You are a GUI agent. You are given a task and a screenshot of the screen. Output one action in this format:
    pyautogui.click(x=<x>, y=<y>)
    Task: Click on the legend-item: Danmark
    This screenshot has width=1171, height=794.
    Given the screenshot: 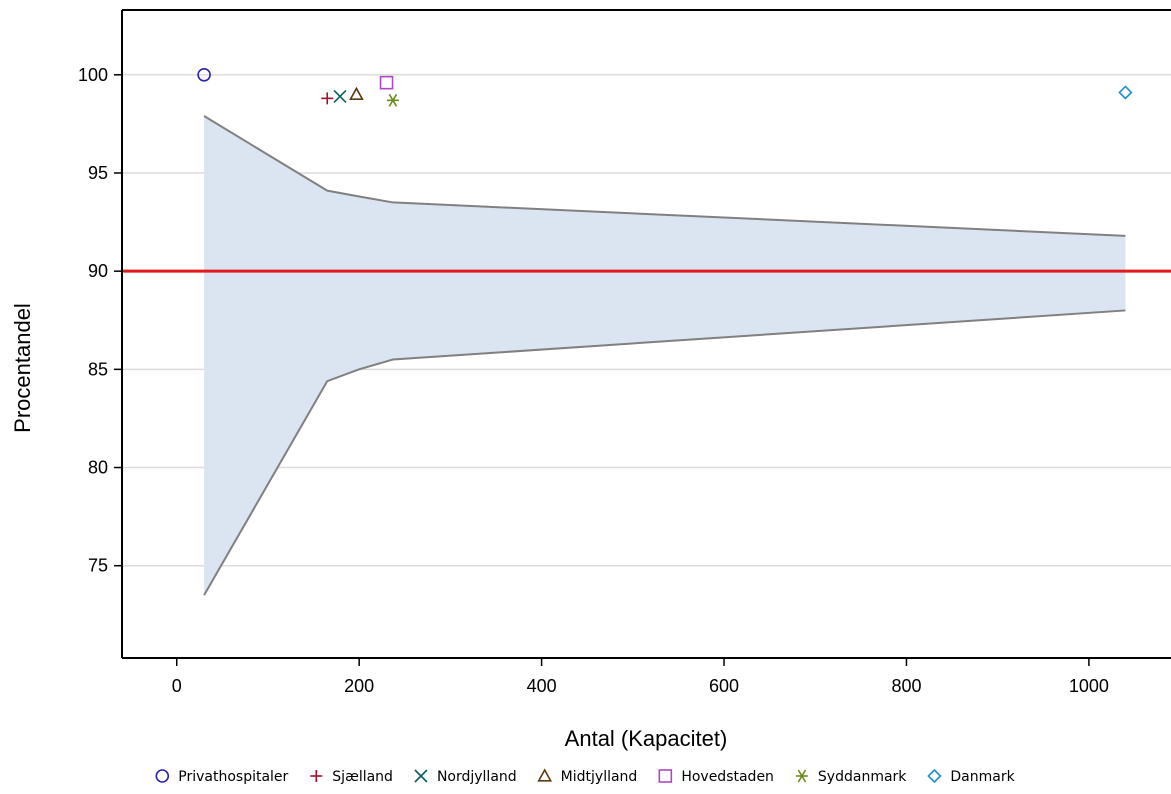 What is the action you would take?
    pyautogui.click(x=971, y=776)
    